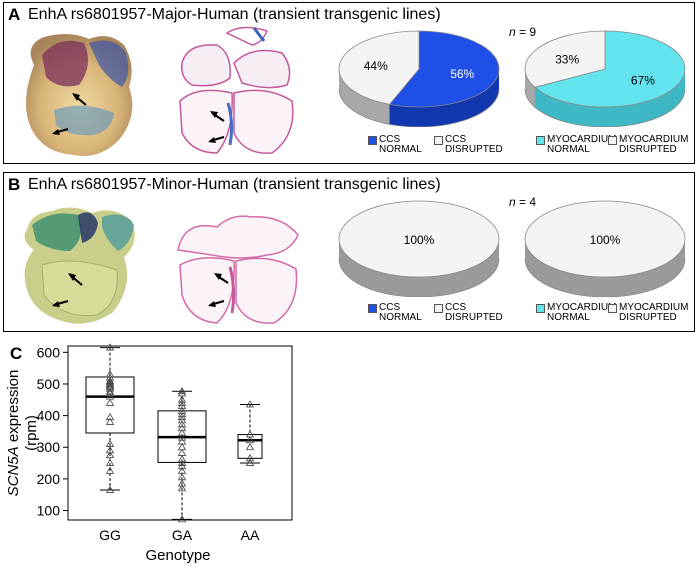  Describe the element at coordinates (49, 447) in the screenshot. I see `y-tick-label: 300` at that location.